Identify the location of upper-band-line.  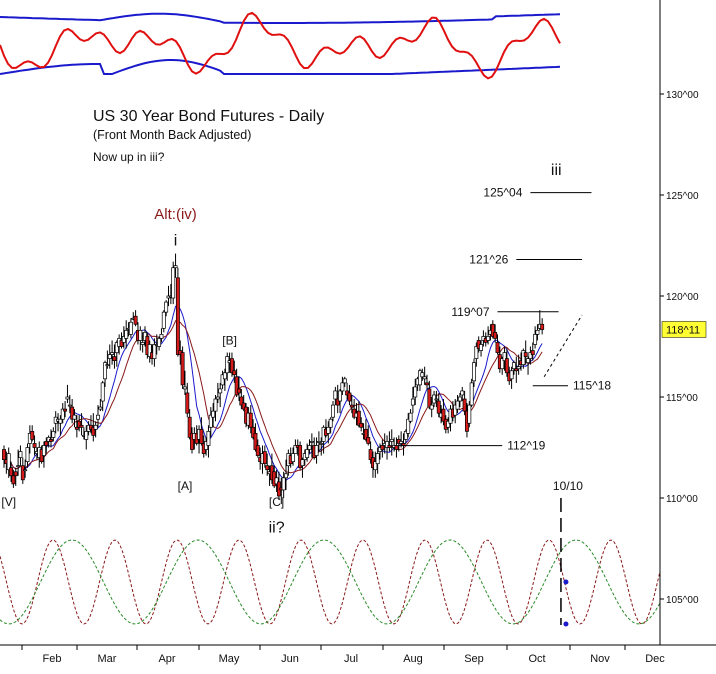
(280, 18).